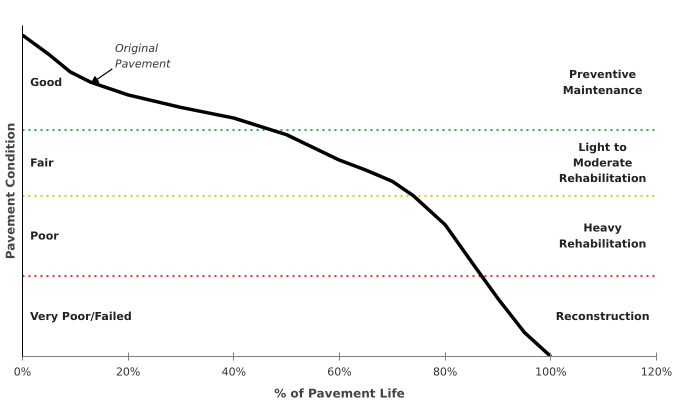  What do you see at coordinates (11, 191) in the screenshot?
I see `y-axis-title: Pavement Condition` at bounding box center [11, 191].